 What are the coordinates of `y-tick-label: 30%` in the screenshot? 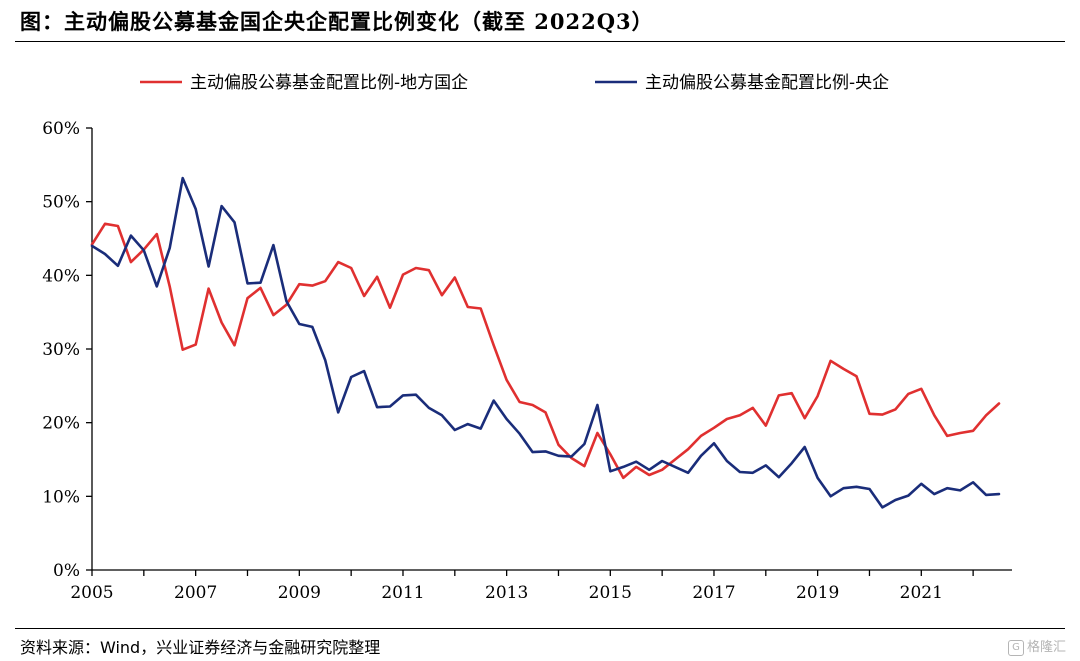 It's located at (61, 350).